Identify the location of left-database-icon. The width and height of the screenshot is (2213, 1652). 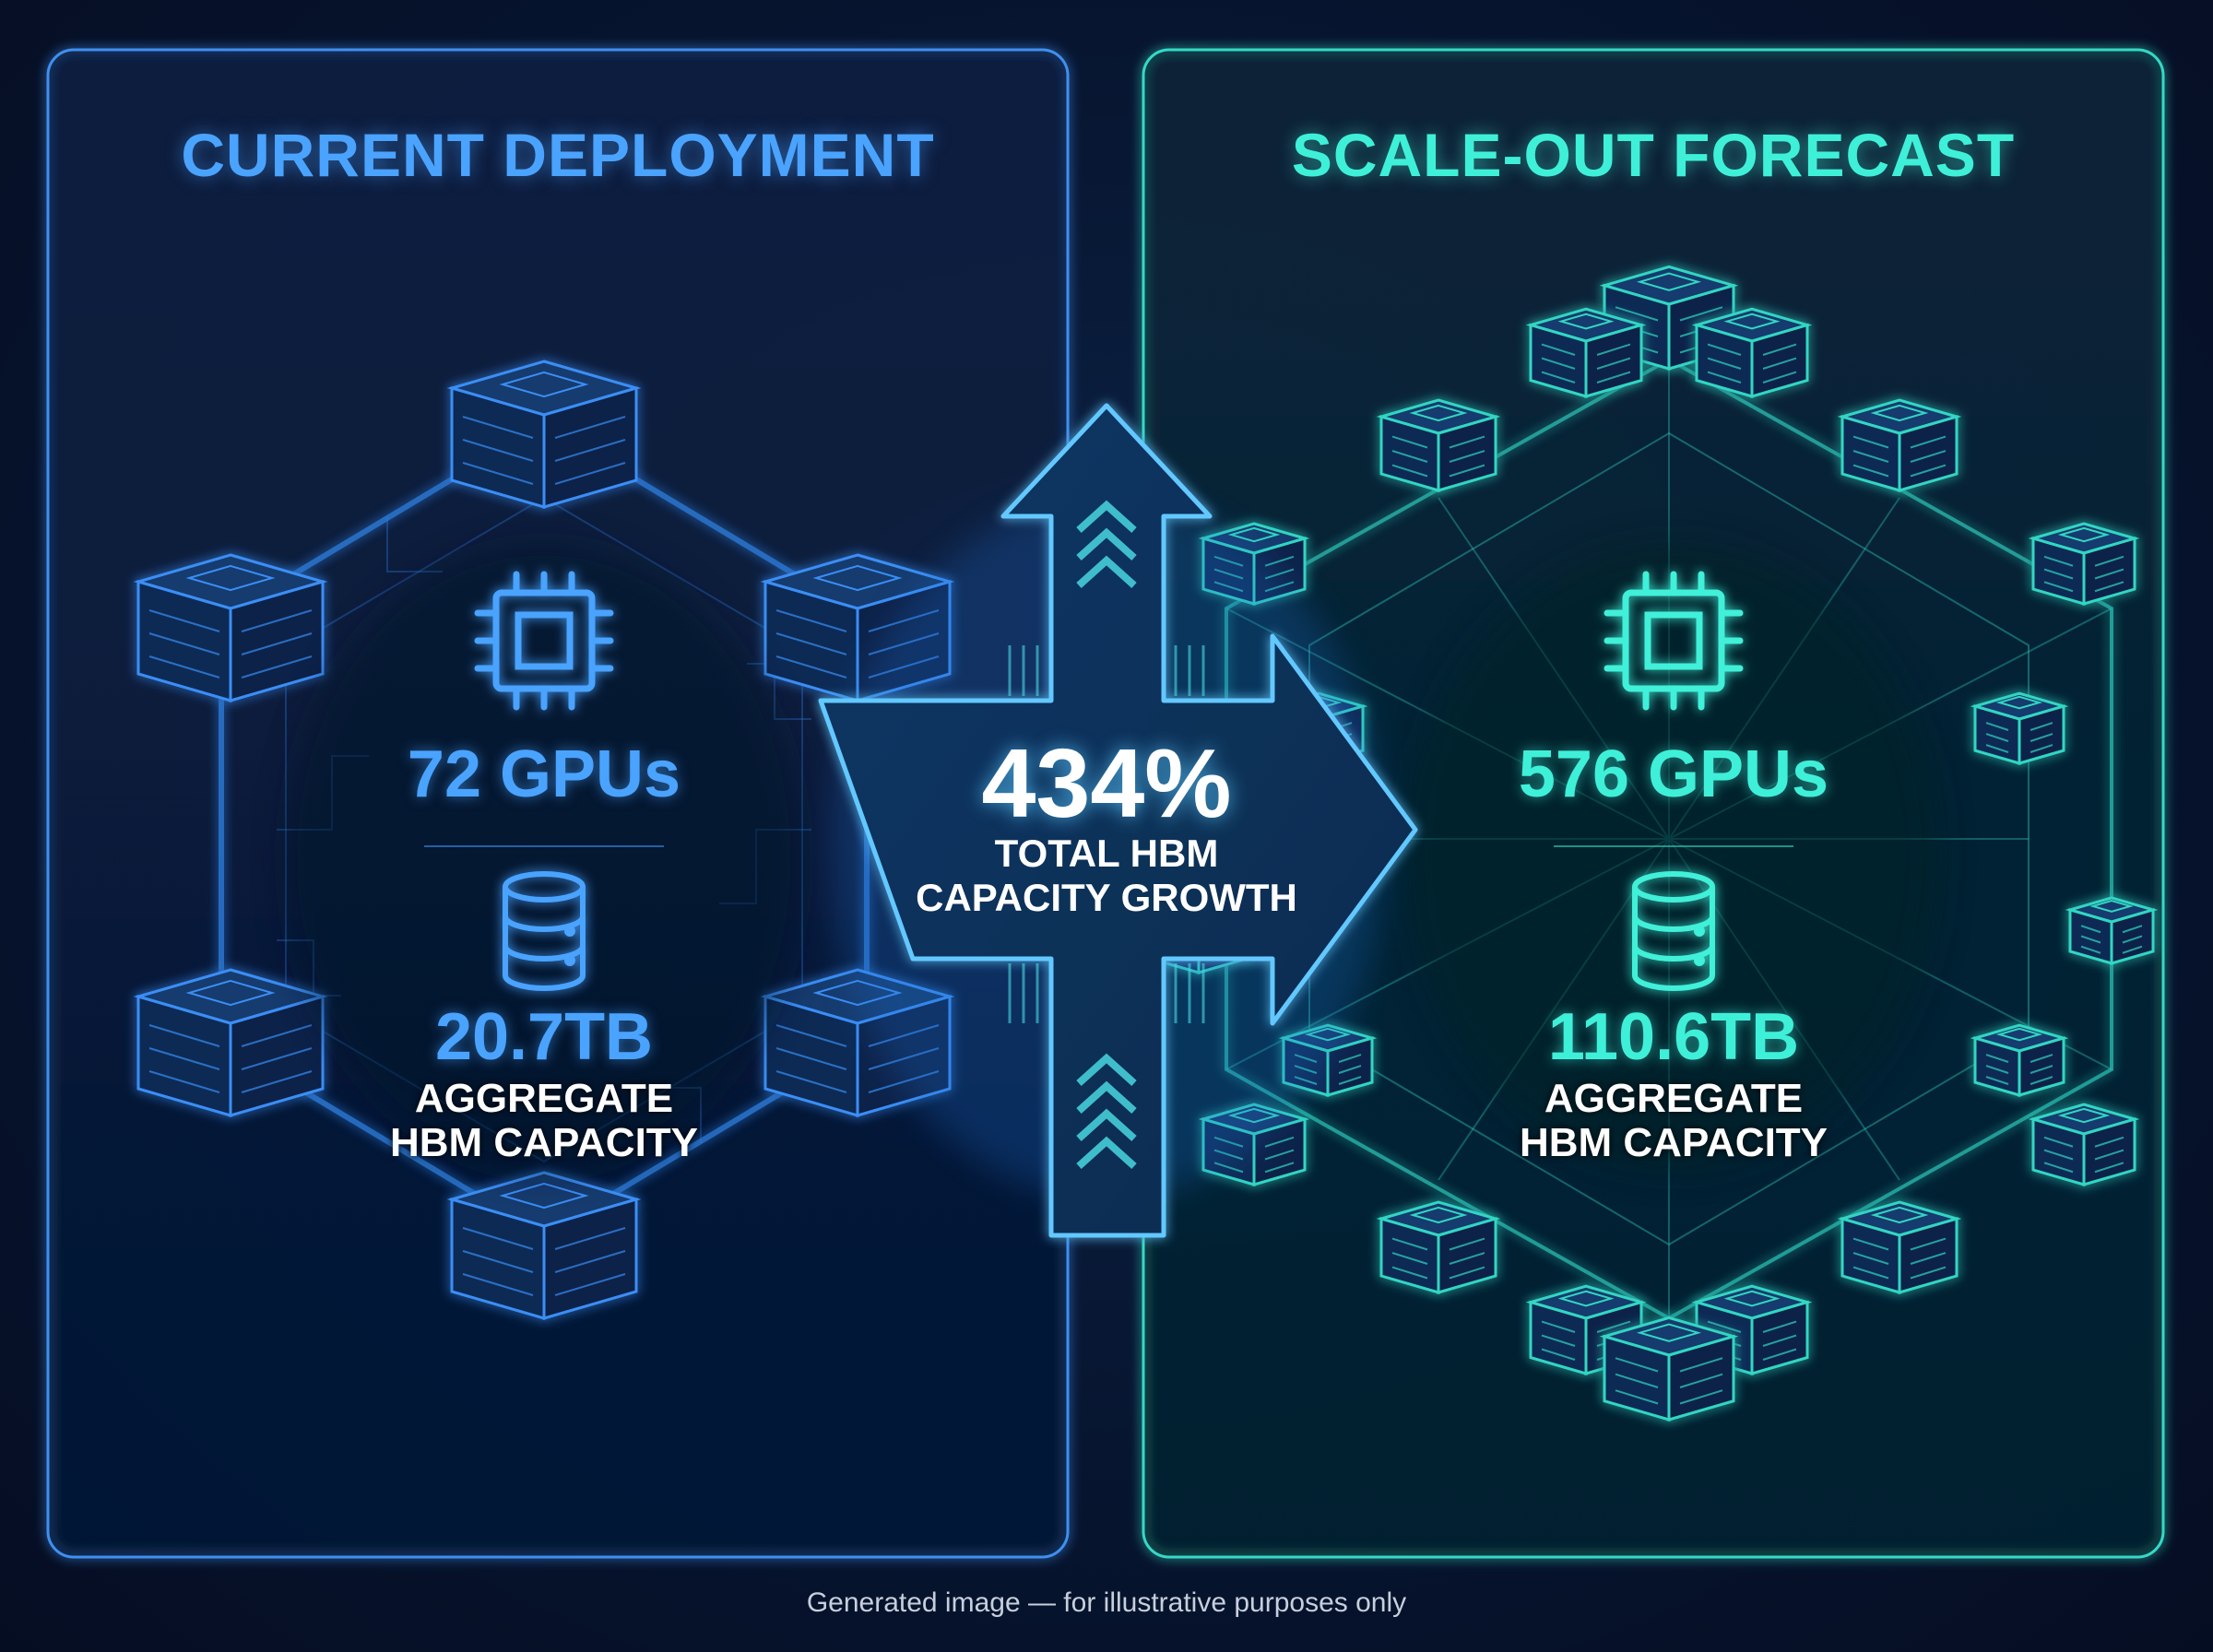
(544, 931).